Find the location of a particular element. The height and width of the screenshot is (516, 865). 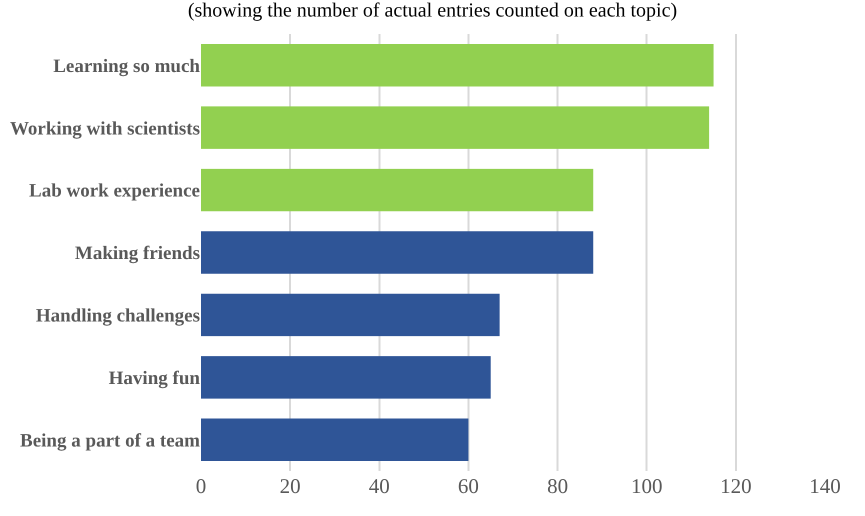

y-tick-label: Having fun is located at coordinates (154, 379).